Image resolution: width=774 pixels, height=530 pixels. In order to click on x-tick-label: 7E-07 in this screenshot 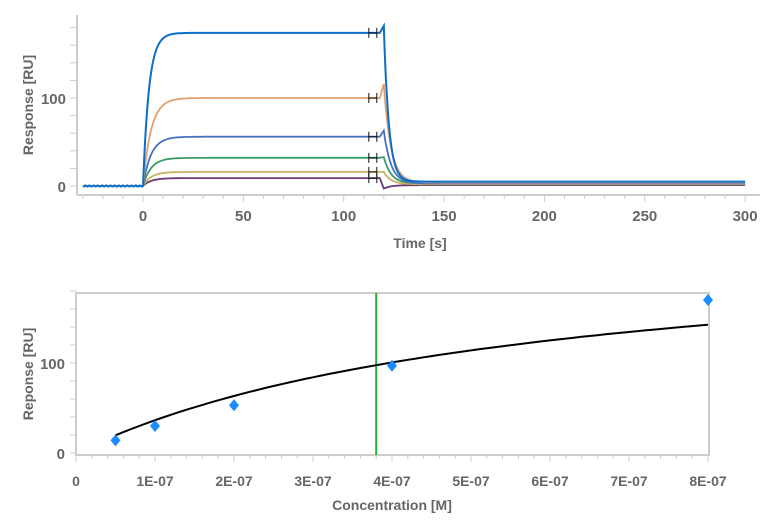, I will do `click(629, 481)`.